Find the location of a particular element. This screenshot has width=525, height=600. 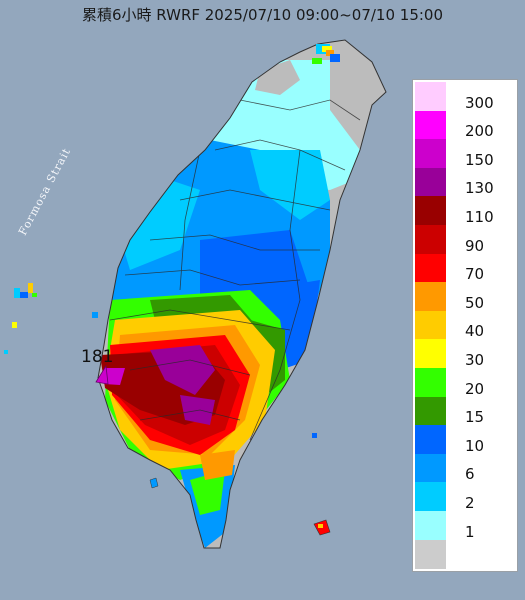

max-marker is located at coordinates (102, 374).